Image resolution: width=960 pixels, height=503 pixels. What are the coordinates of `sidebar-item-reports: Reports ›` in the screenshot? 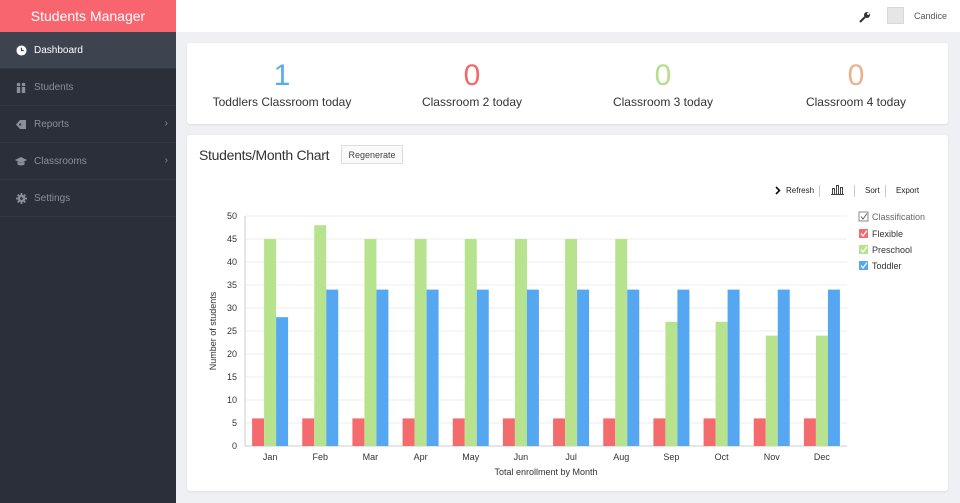 It's located at (88, 124).